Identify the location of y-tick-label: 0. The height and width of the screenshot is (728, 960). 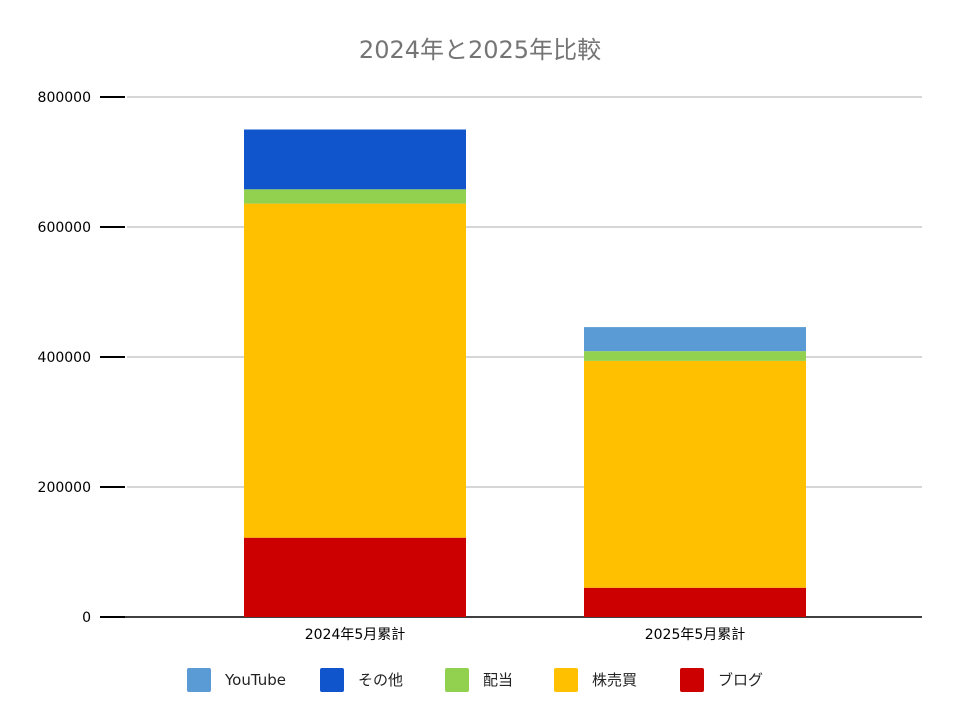
(86, 618).